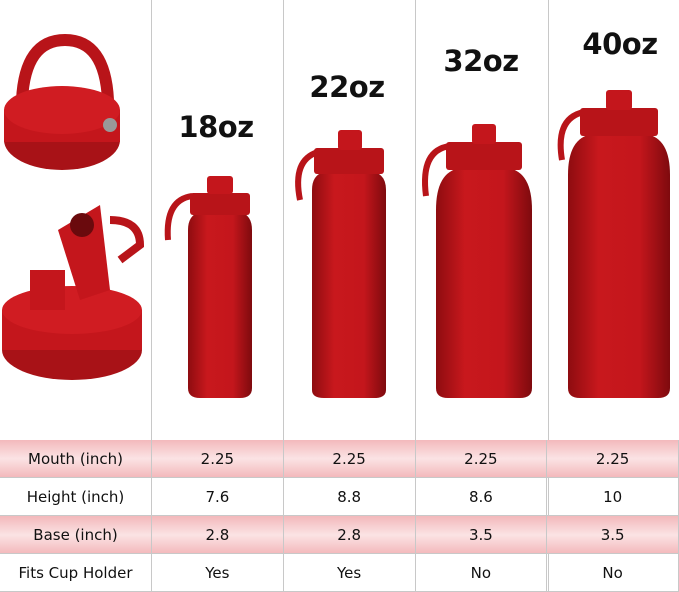 The image size is (679, 592). What do you see at coordinates (76, 459) in the screenshot?
I see `row-label: Mouth (inch)` at bounding box center [76, 459].